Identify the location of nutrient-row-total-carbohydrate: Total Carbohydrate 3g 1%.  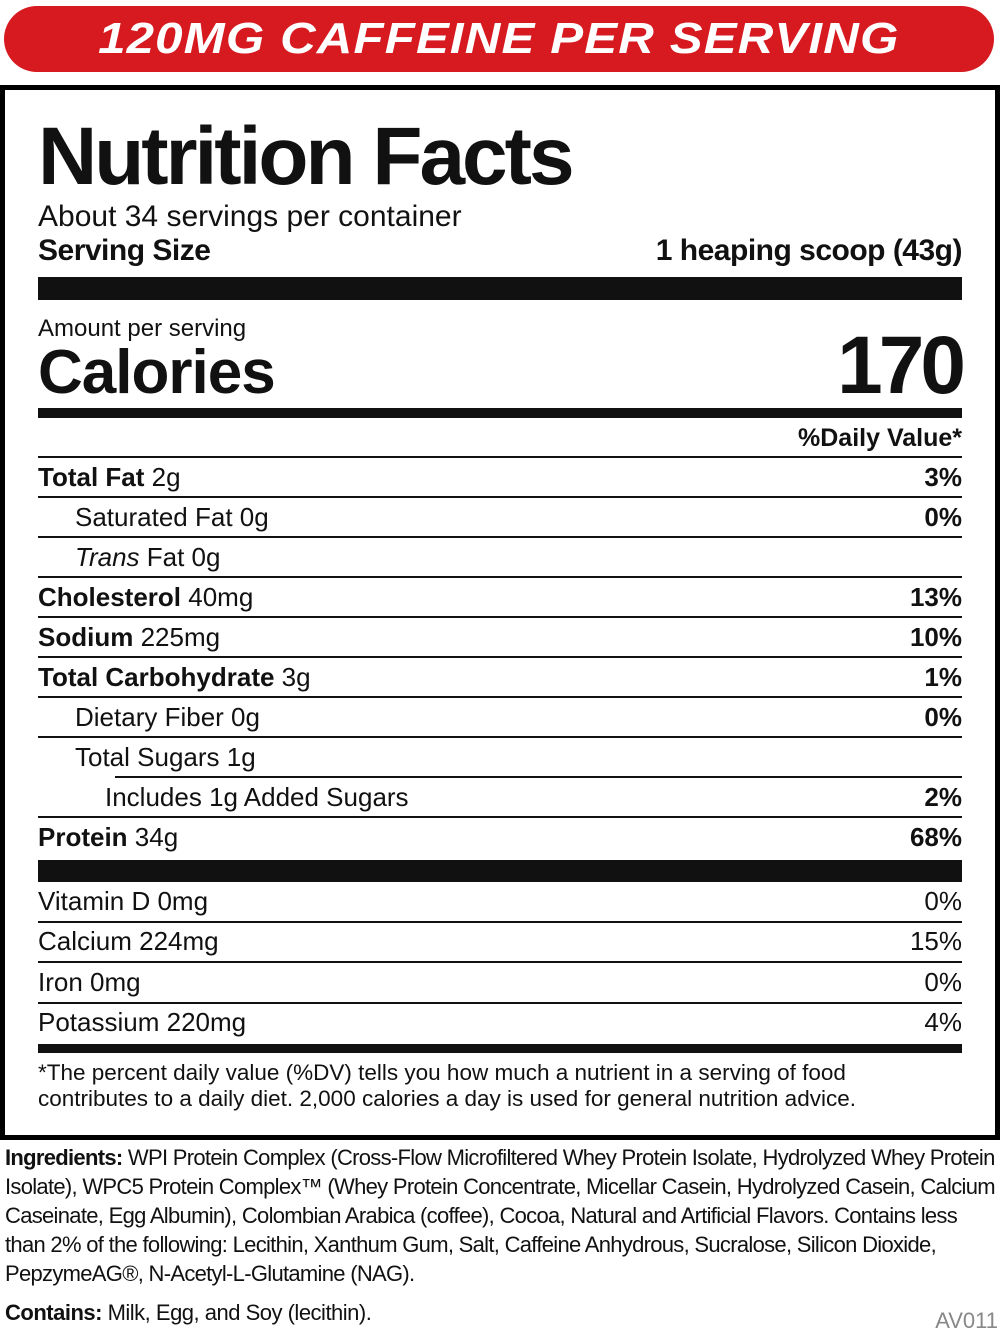
(500, 678).